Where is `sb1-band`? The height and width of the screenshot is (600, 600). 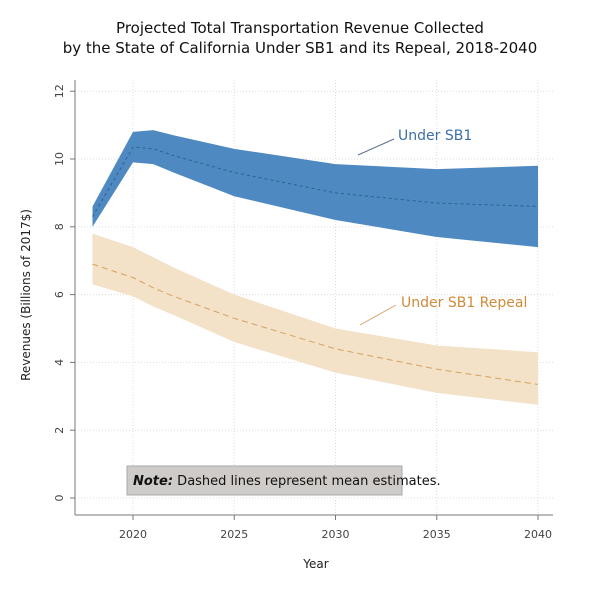 sb1-band is located at coordinates (315, 189).